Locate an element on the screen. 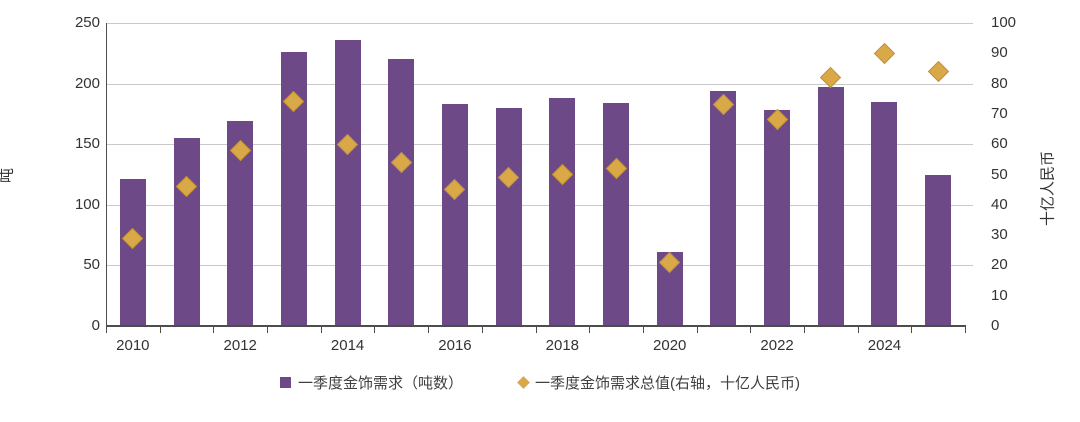  x-tick-label-2022: 2022 is located at coordinates (777, 345).